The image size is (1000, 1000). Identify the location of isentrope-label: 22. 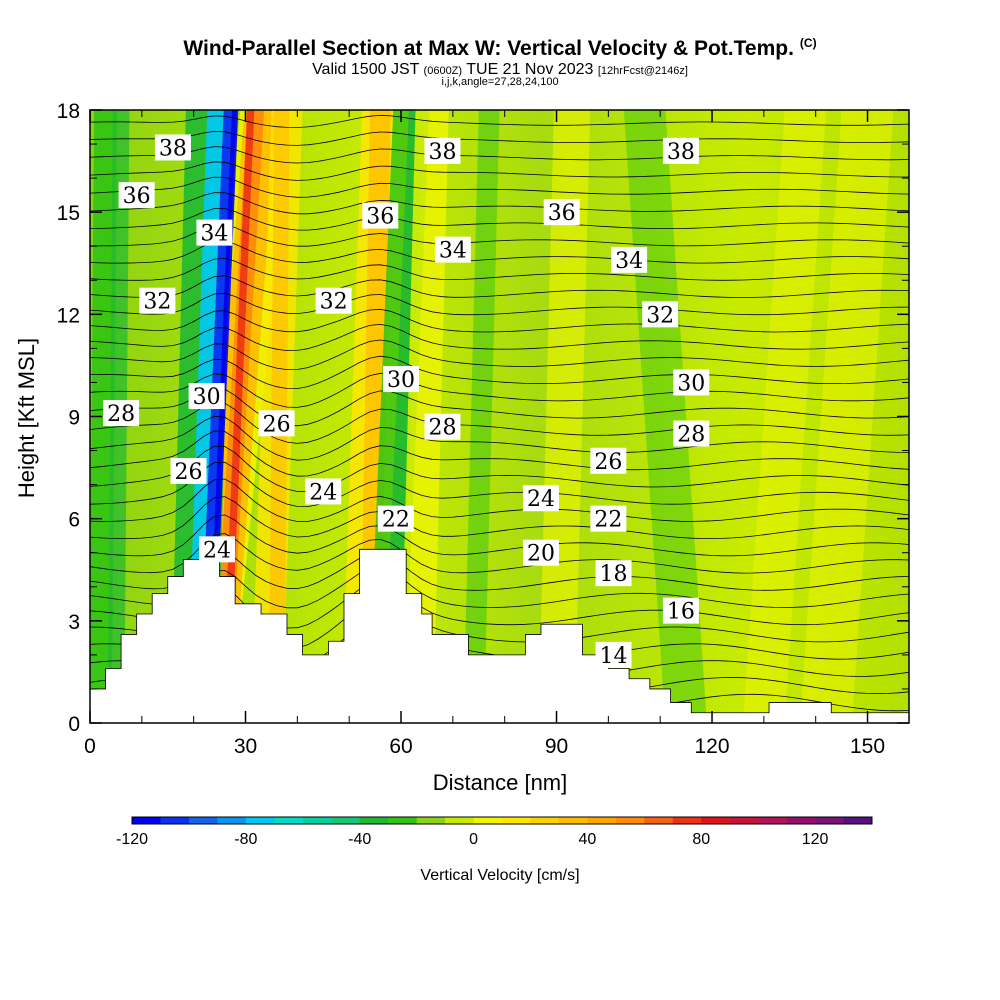
(395, 519).